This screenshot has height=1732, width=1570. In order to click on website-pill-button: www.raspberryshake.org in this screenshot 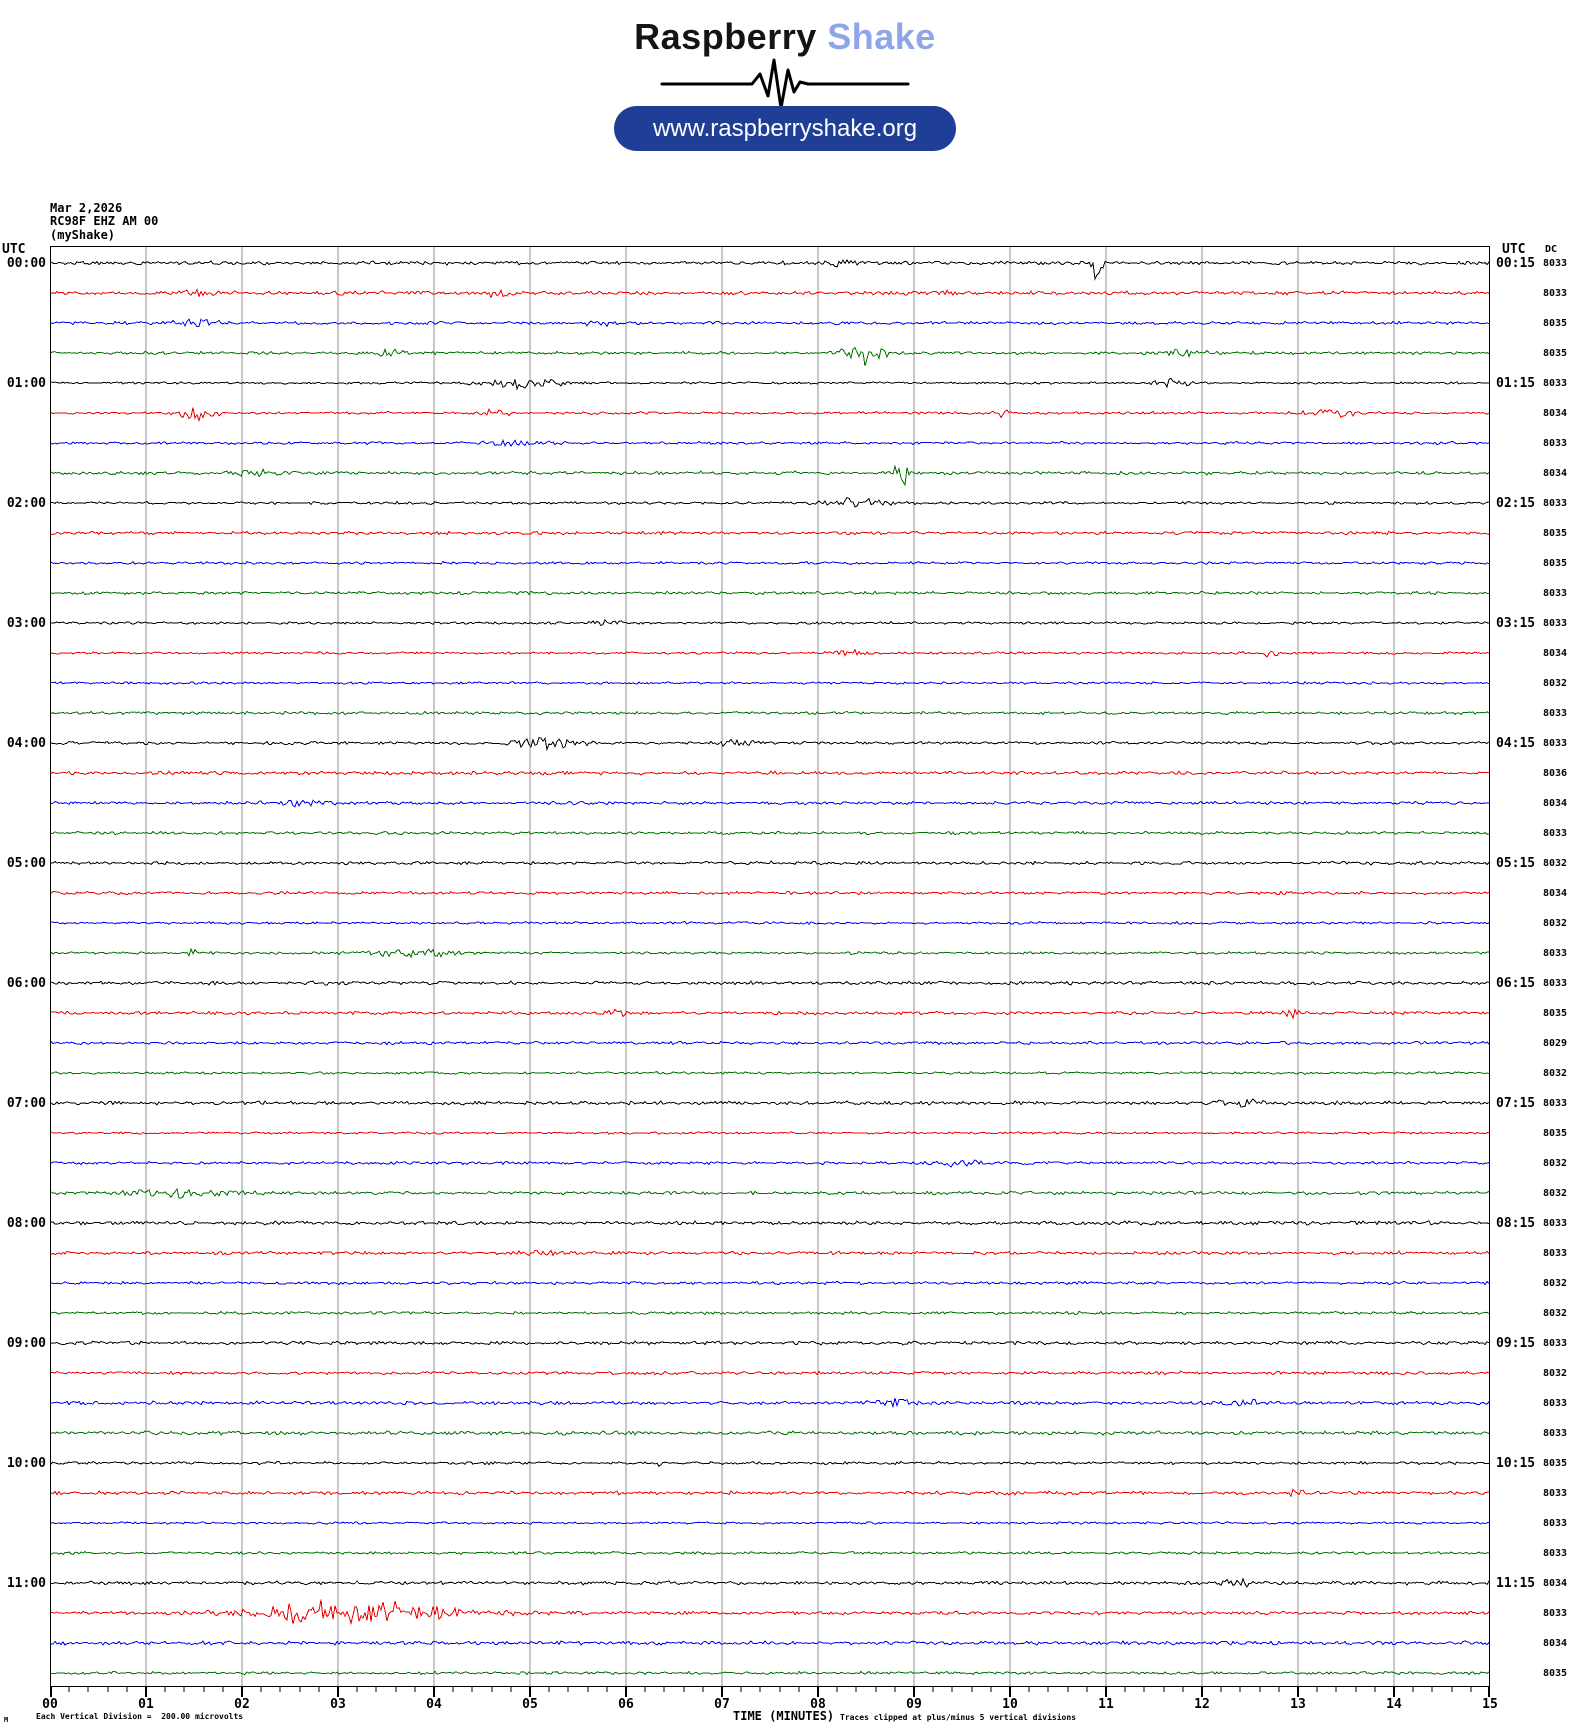, I will do `click(785, 128)`.